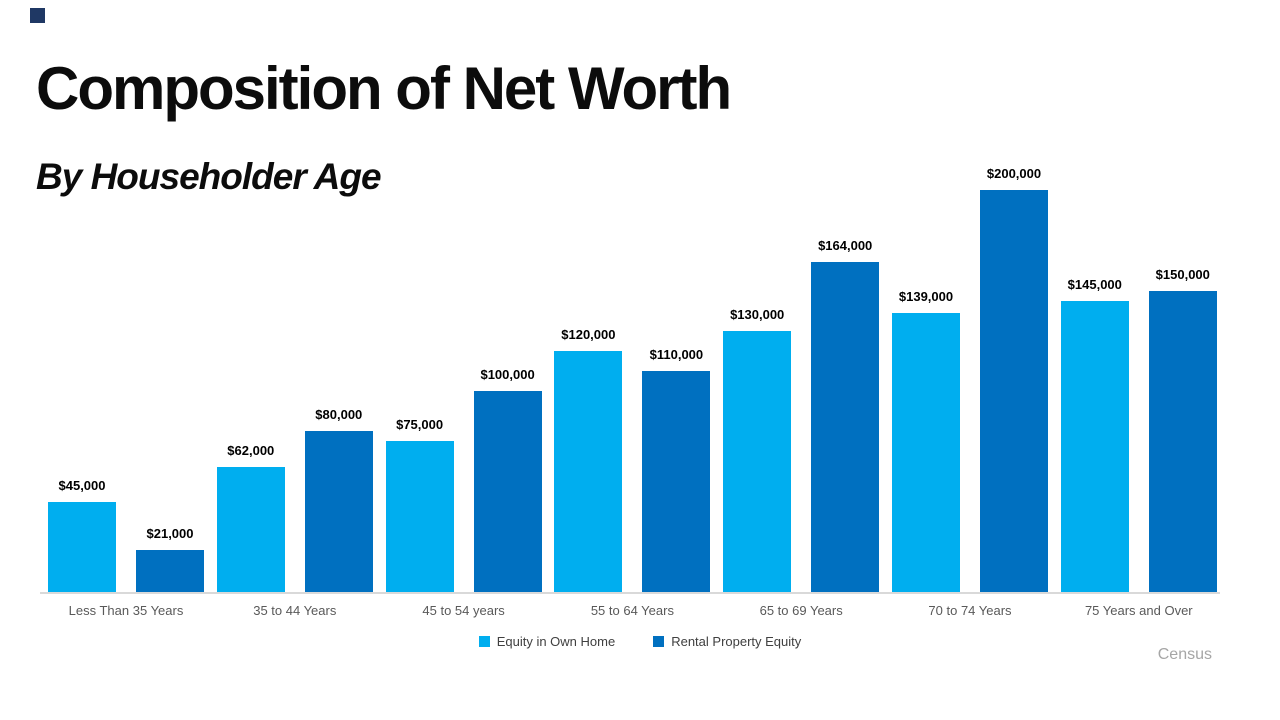 The width and height of the screenshot is (1280, 720). Describe the element at coordinates (1184, 654) in the screenshot. I see `source-label: Census` at that location.